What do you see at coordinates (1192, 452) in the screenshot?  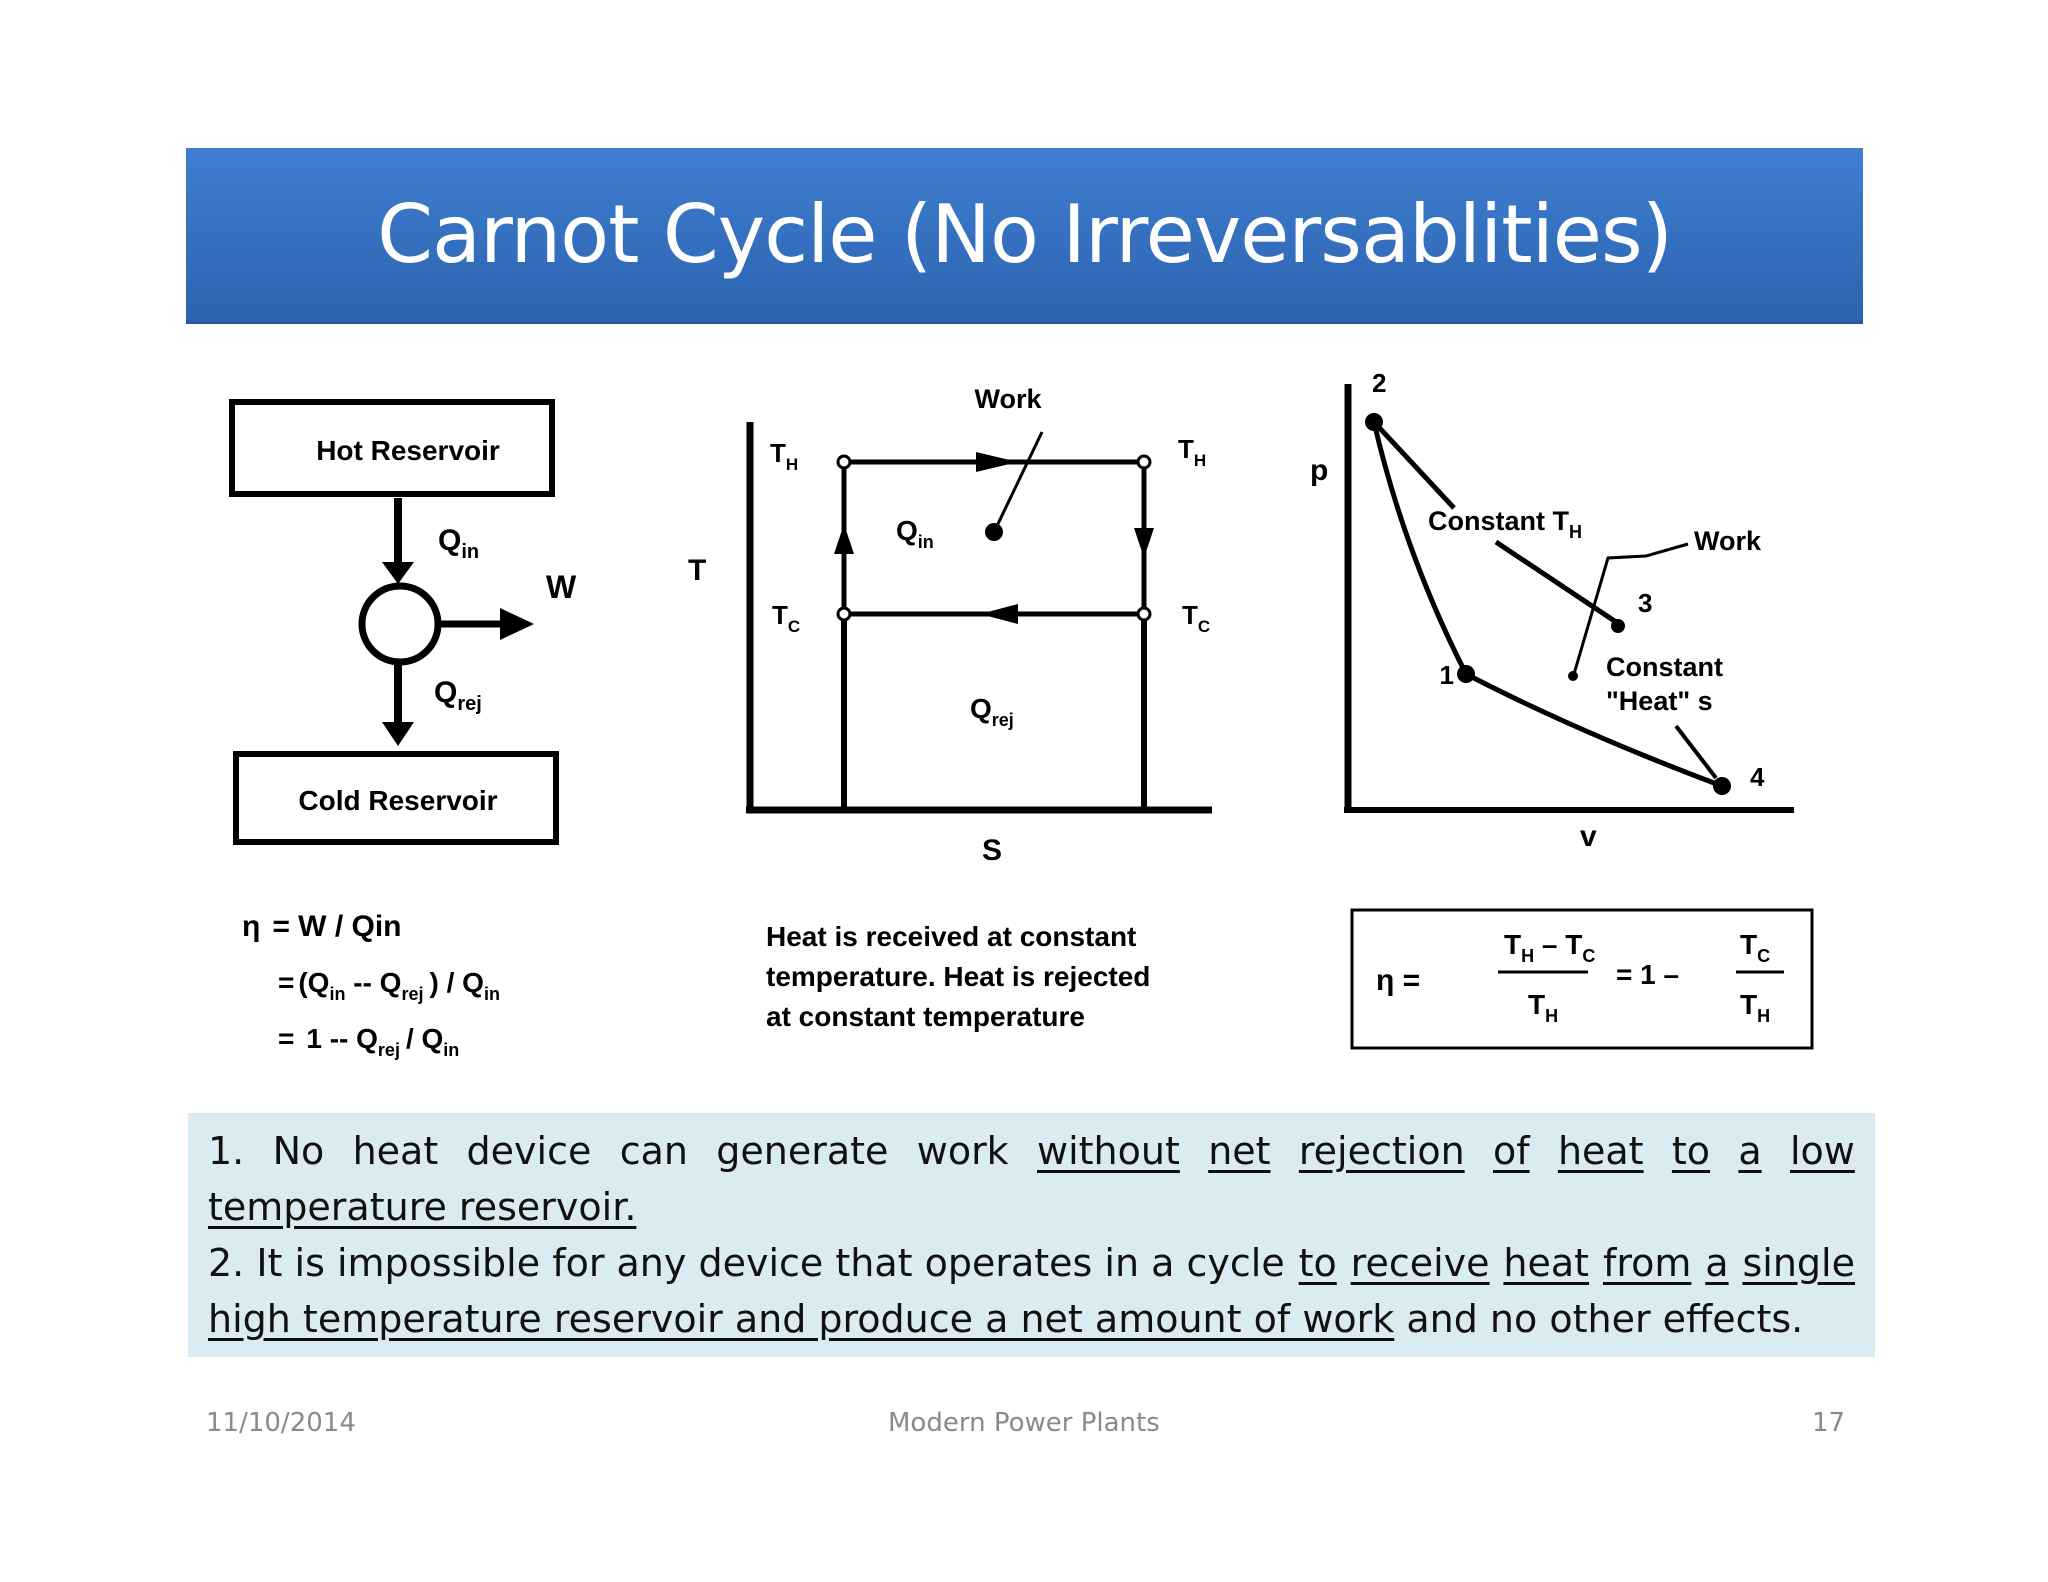 I see `ts-th-right: TH` at bounding box center [1192, 452].